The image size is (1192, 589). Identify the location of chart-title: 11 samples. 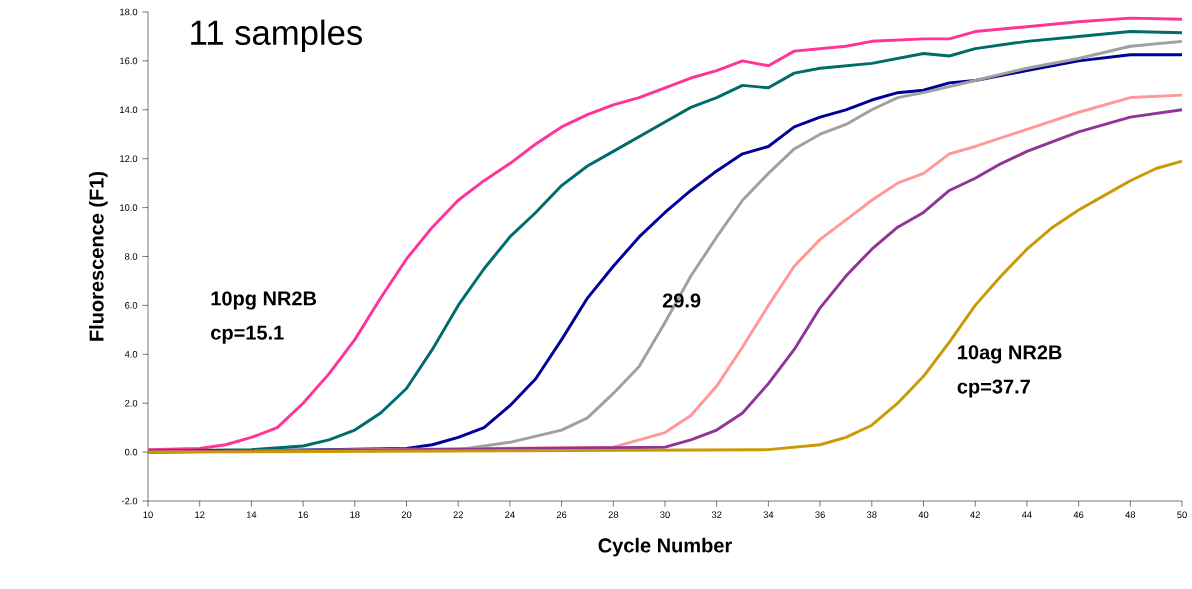
(276, 35).